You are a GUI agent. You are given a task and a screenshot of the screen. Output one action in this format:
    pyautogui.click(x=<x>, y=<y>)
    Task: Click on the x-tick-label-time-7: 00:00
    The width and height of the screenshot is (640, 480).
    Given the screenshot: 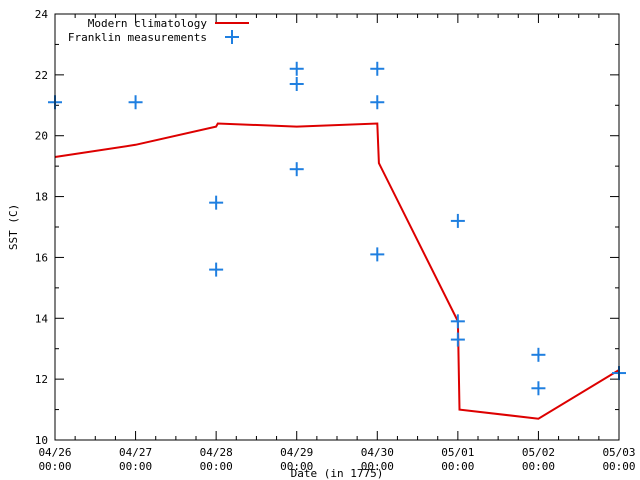 What is the action you would take?
    pyautogui.click(x=618, y=466)
    